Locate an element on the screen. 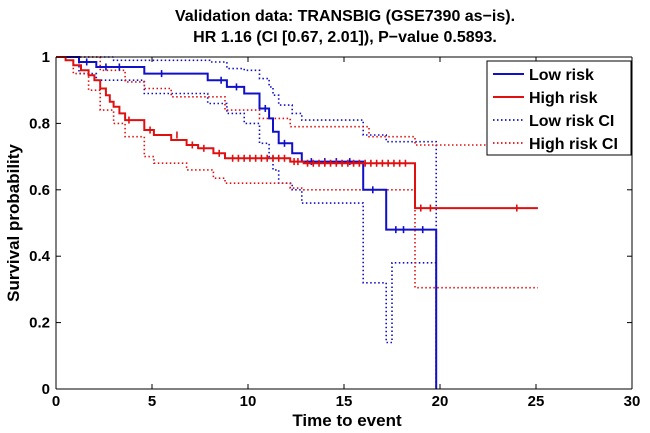 The width and height of the screenshot is (650, 433). legend: Low risk High risk Low risk CI High risk CI is located at coordinates (559, 108).